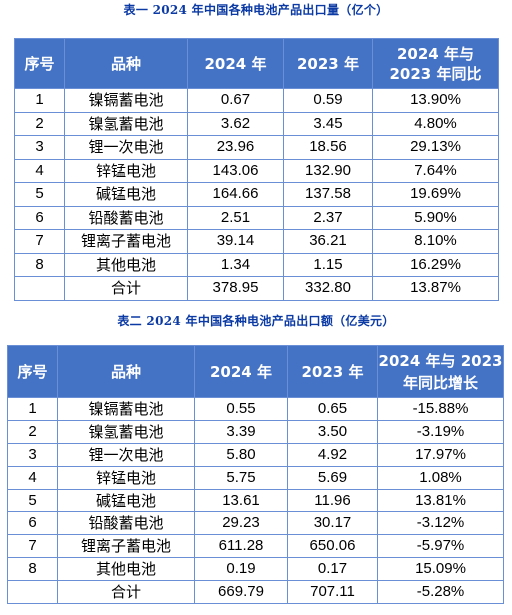  I want to click on table-row: 4 锌锰电池 5.75 5.69 1.08%, so click(255, 477).